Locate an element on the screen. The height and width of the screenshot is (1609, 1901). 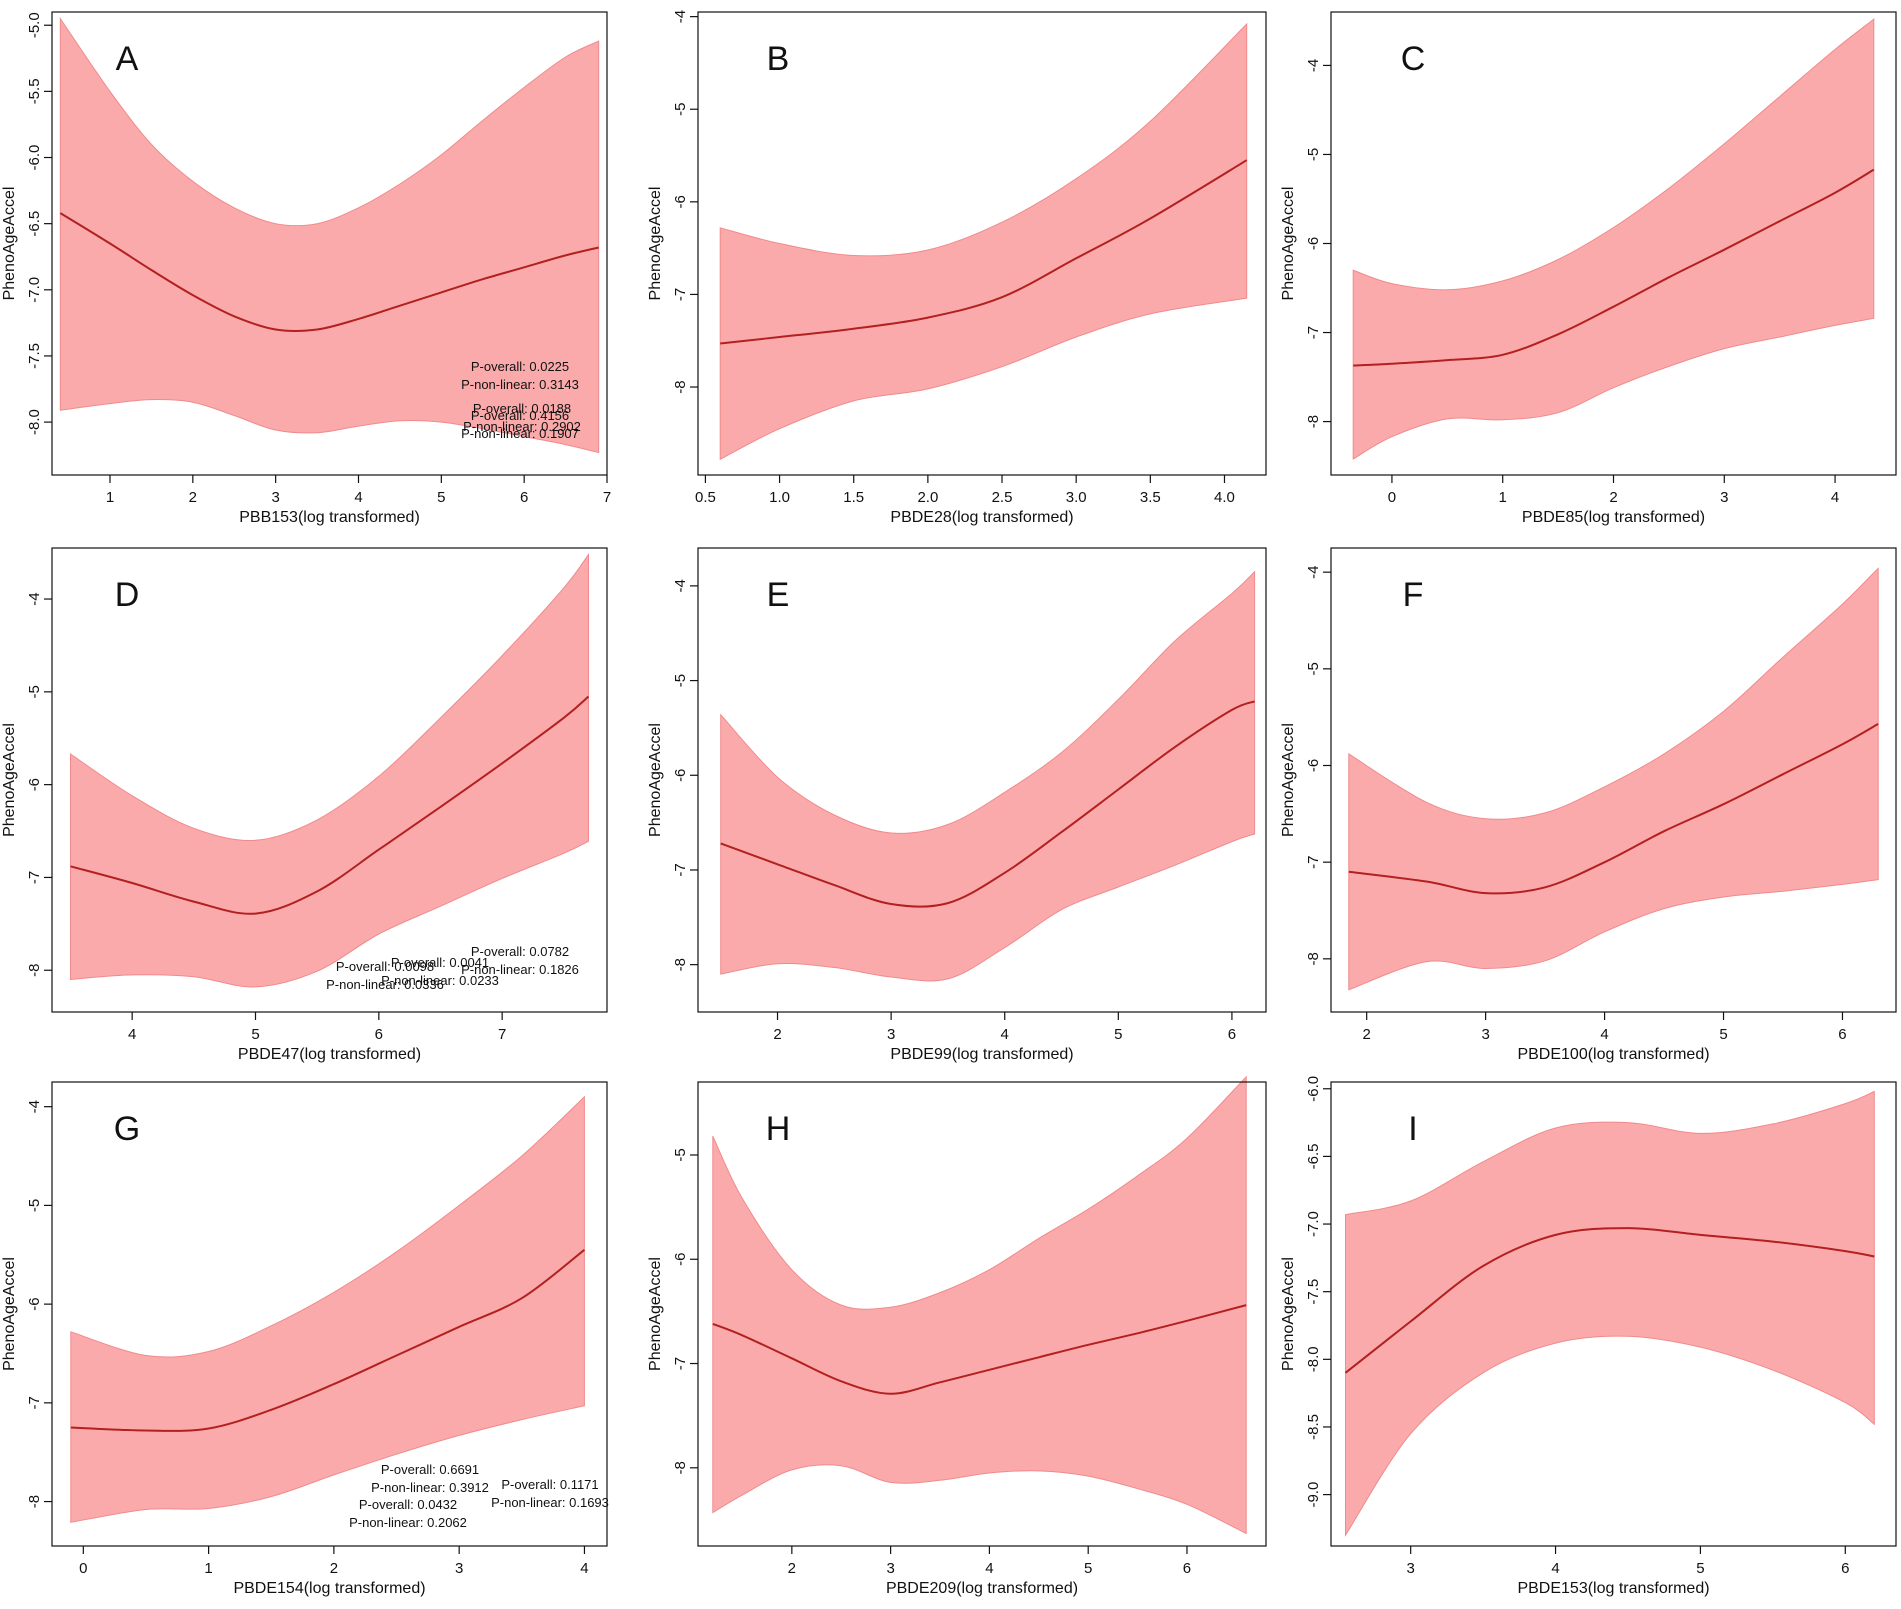
x-tick-label: 0.5 is located at coordinates (705, 497).